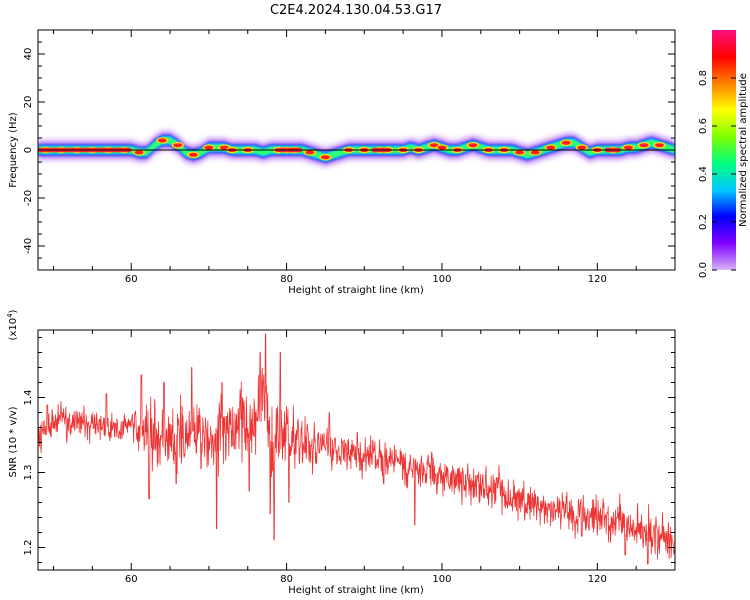 The height and width of the screenshot is (600, 750). I want to click on spectrogram-xlabel: Height of straight line (km), so click(356, 290).